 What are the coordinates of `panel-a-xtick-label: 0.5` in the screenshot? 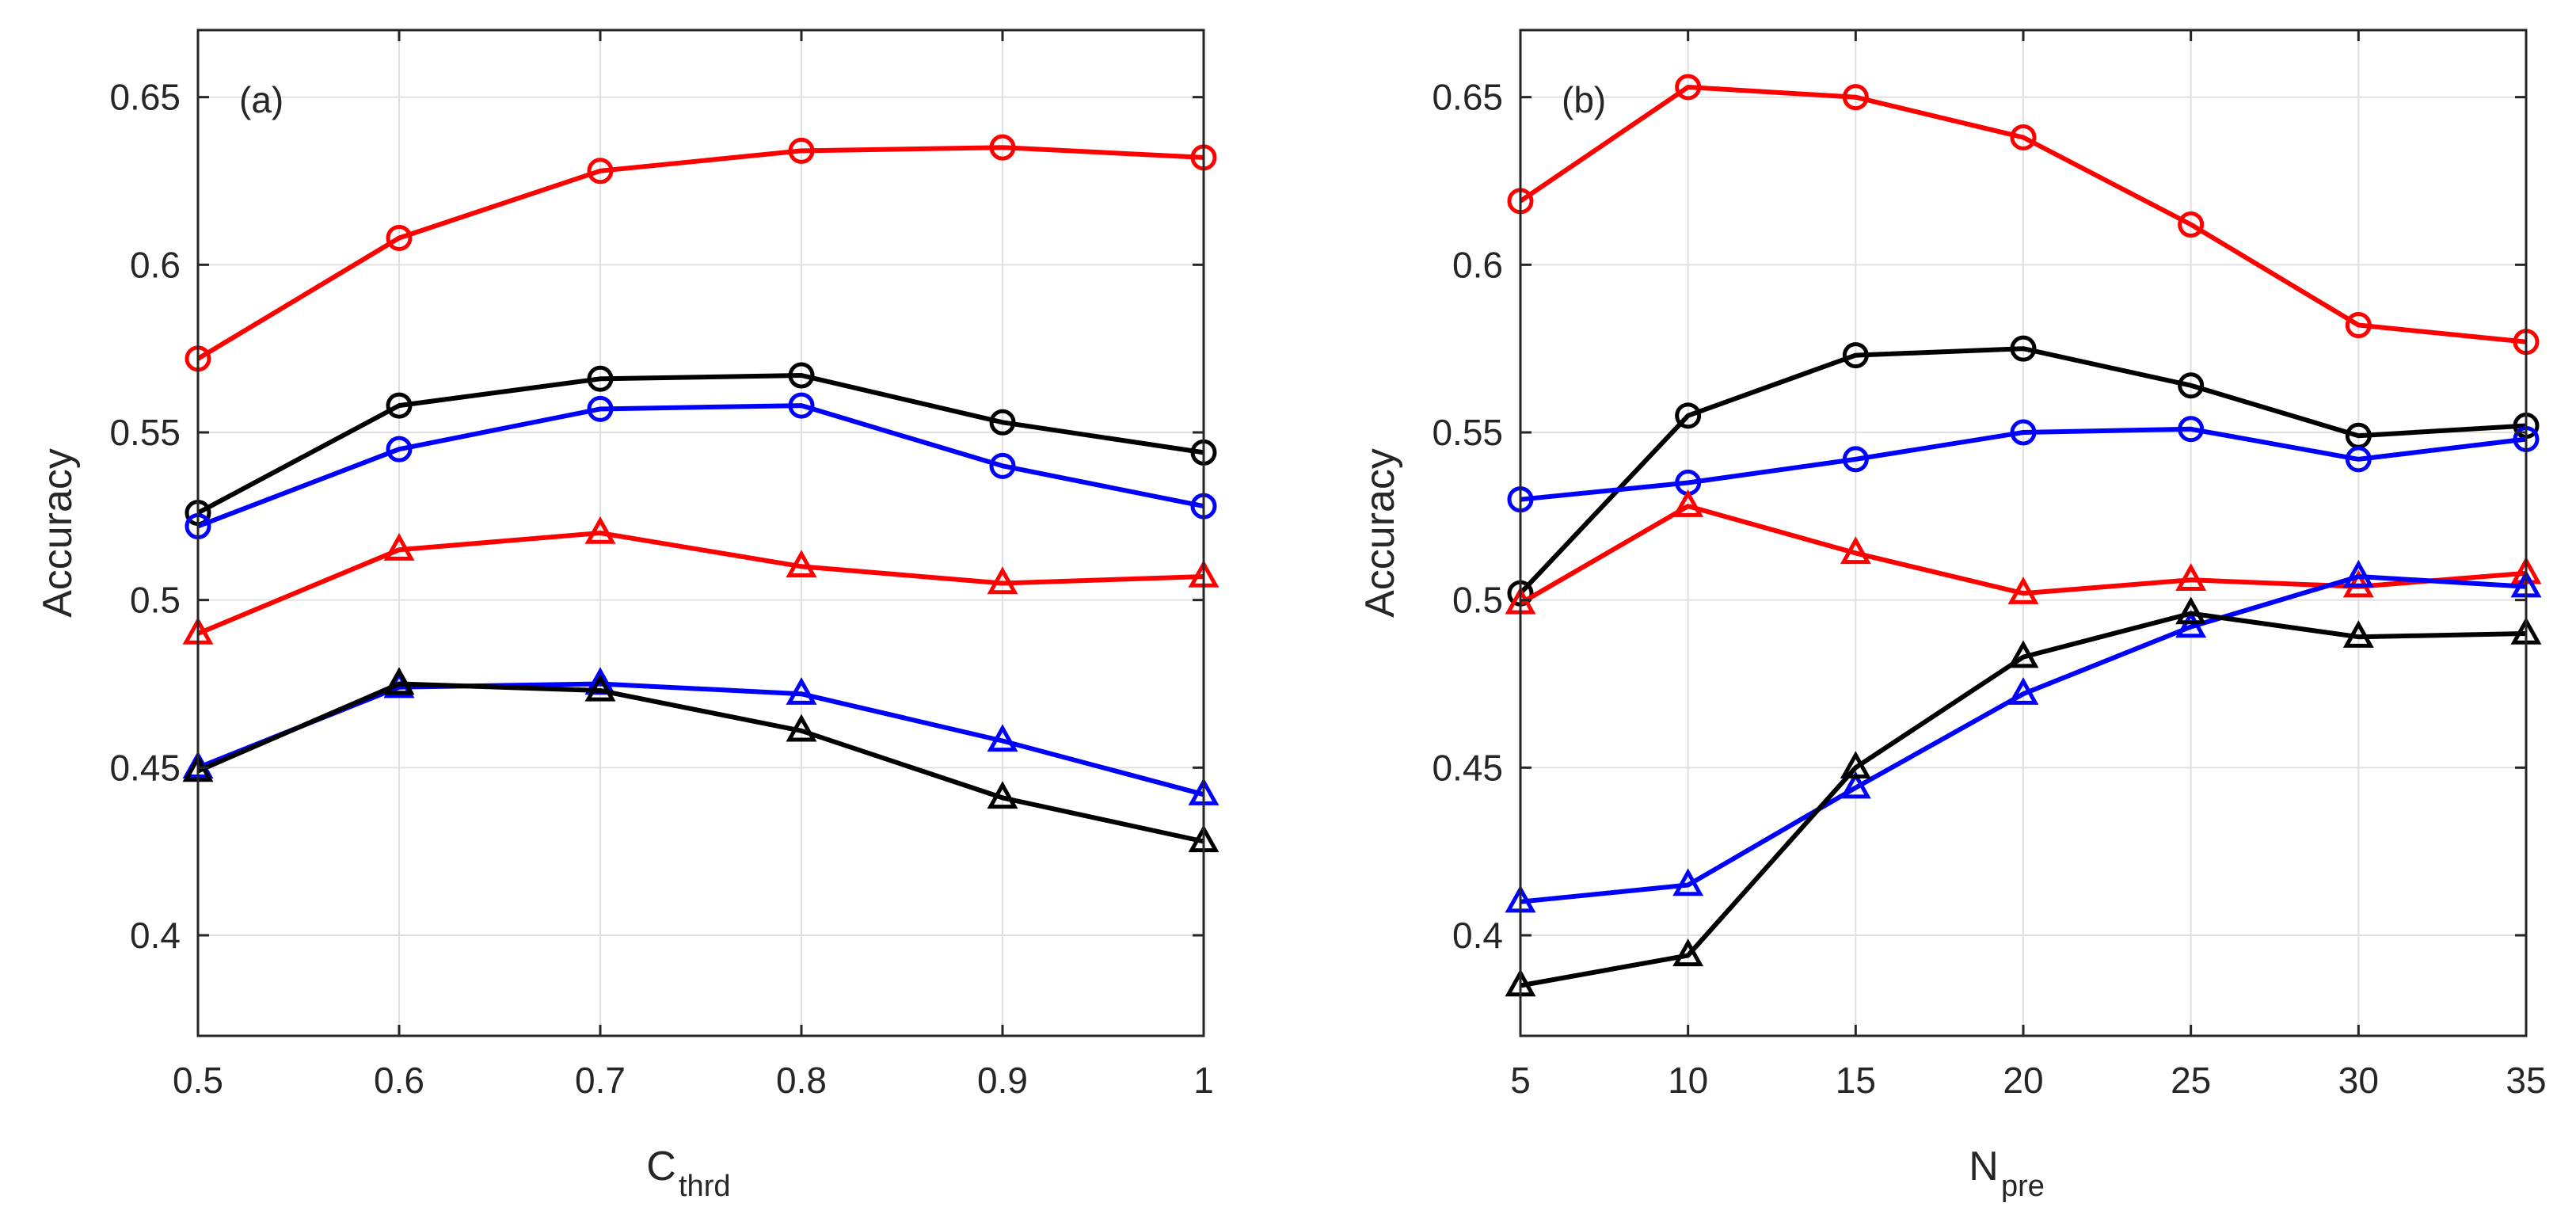 It's located at (198, 1080).